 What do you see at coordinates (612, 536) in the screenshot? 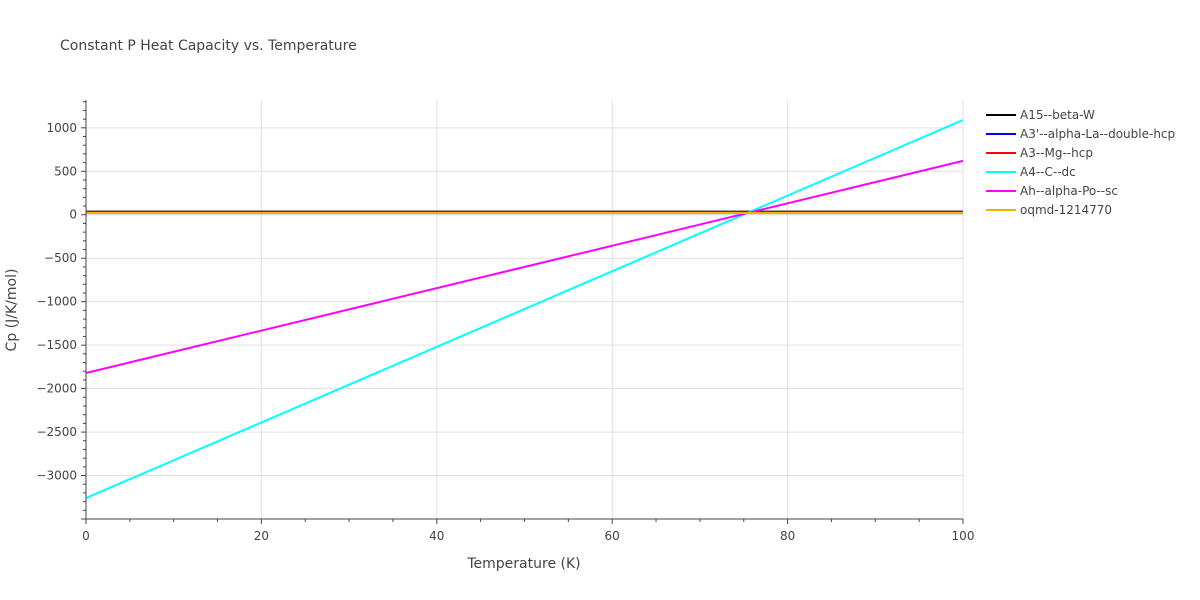
I see `x-tick-label: 60` at bounding box center [612, 536].